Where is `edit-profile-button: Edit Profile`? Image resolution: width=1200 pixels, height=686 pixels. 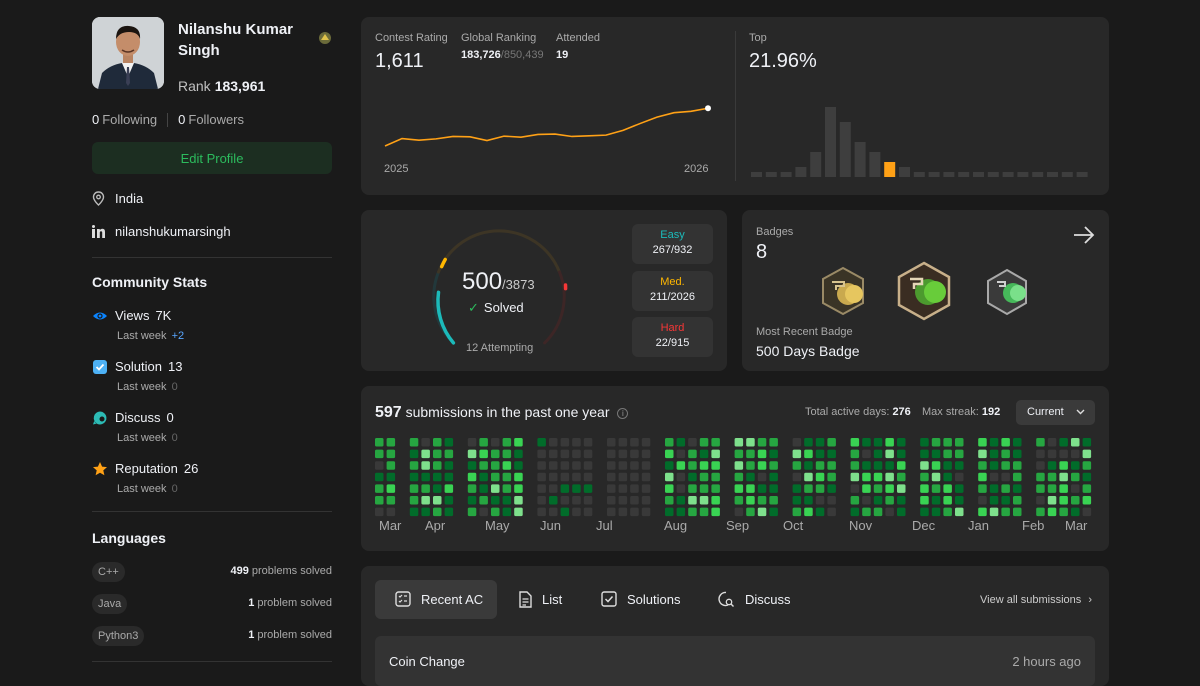
edit-profile-button: Edit Profile is located at coordinates (212, 158).